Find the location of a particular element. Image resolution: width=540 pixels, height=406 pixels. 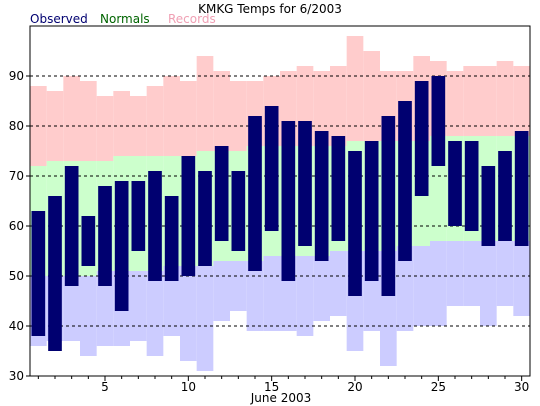

chart-title: KMKG Temps for 6/2003 is located at coordinates (270, 9).